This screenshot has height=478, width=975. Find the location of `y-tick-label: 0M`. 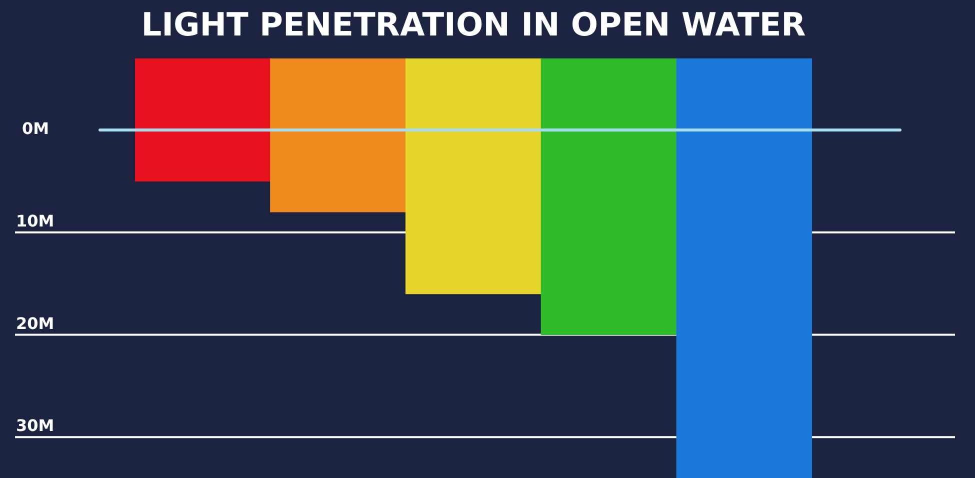

y-tick-label: 0M is located at coordinates (36, 128).